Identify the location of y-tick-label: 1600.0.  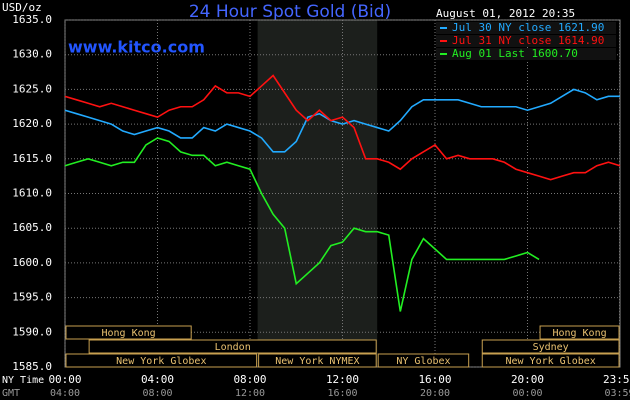
(32, 262).